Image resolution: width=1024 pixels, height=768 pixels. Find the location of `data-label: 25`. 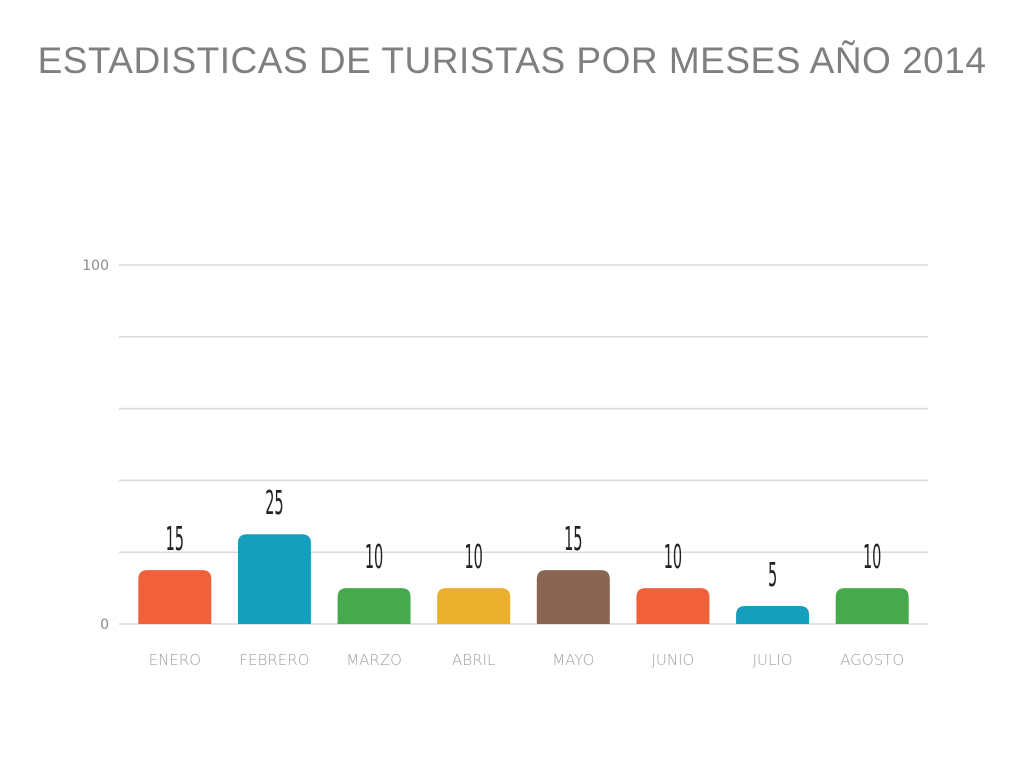

data-label: 25 is located at coordinates (274, 504).